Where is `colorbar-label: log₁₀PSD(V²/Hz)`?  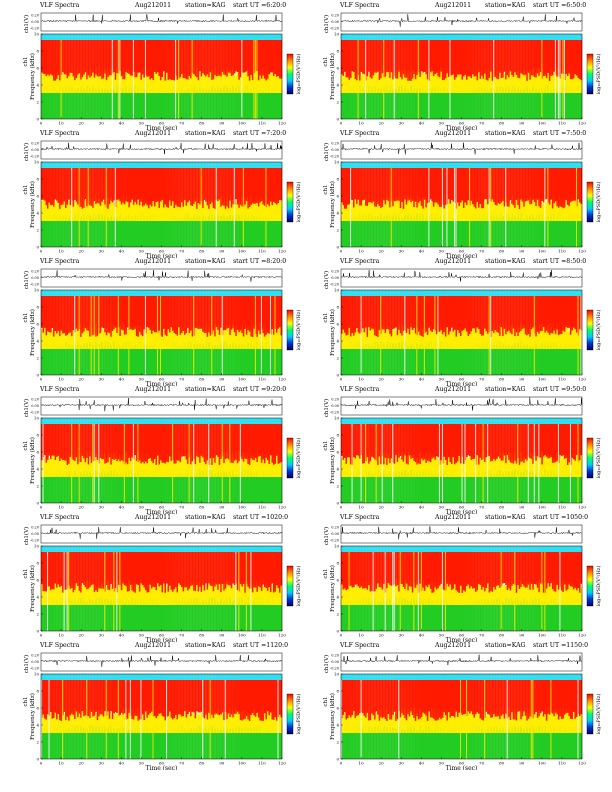 colorbar-label: log₁₀PSD(V²/Hz) is located at coordinates (298, 586).